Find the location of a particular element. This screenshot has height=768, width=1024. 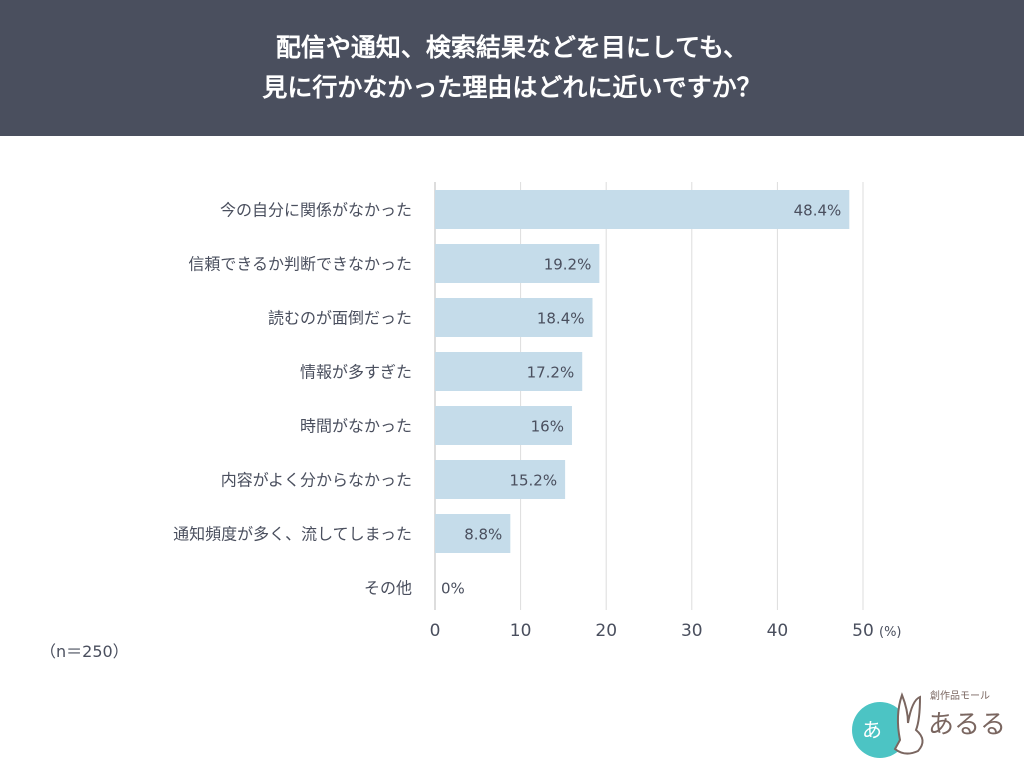

x-tick-label: 50 is located at coordinates (863, 631).